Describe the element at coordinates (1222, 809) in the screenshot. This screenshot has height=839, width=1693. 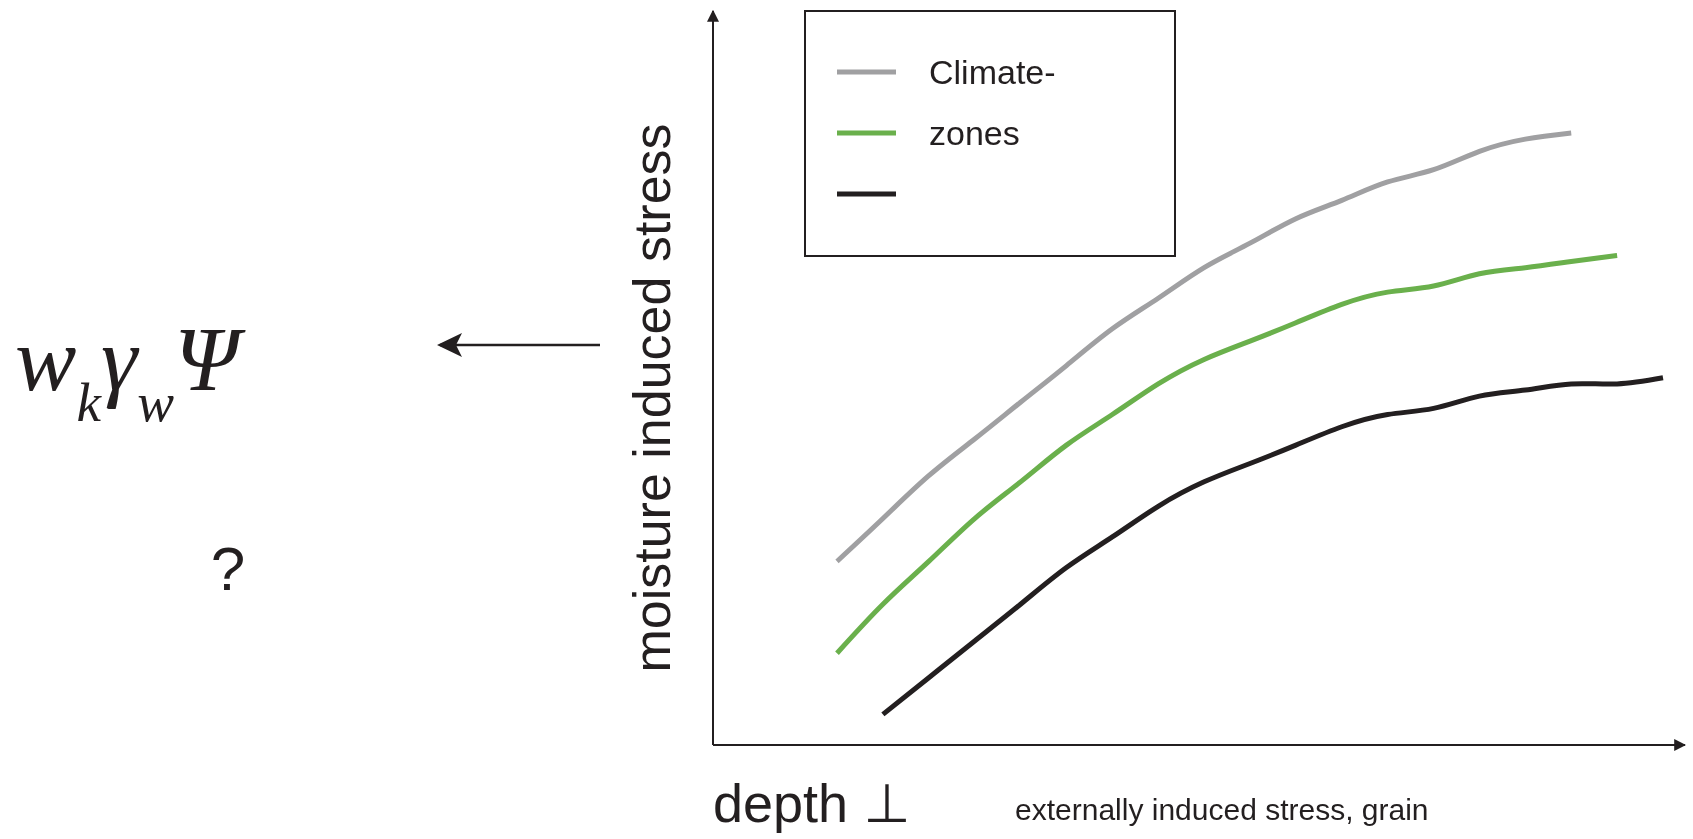
I see `text: externally induced stress, grain` at that location.